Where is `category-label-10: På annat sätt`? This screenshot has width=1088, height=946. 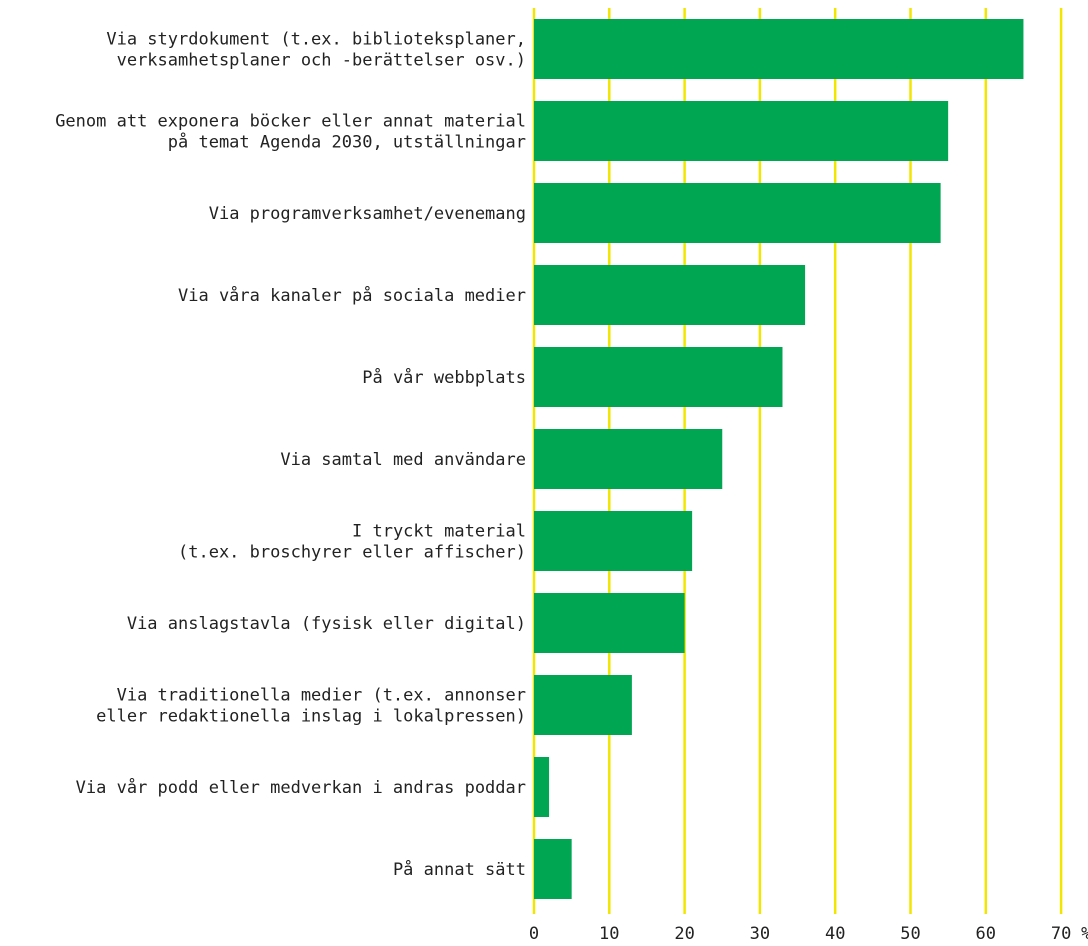
category-label-10: På annat sätt is located at coordinates (459, 869).